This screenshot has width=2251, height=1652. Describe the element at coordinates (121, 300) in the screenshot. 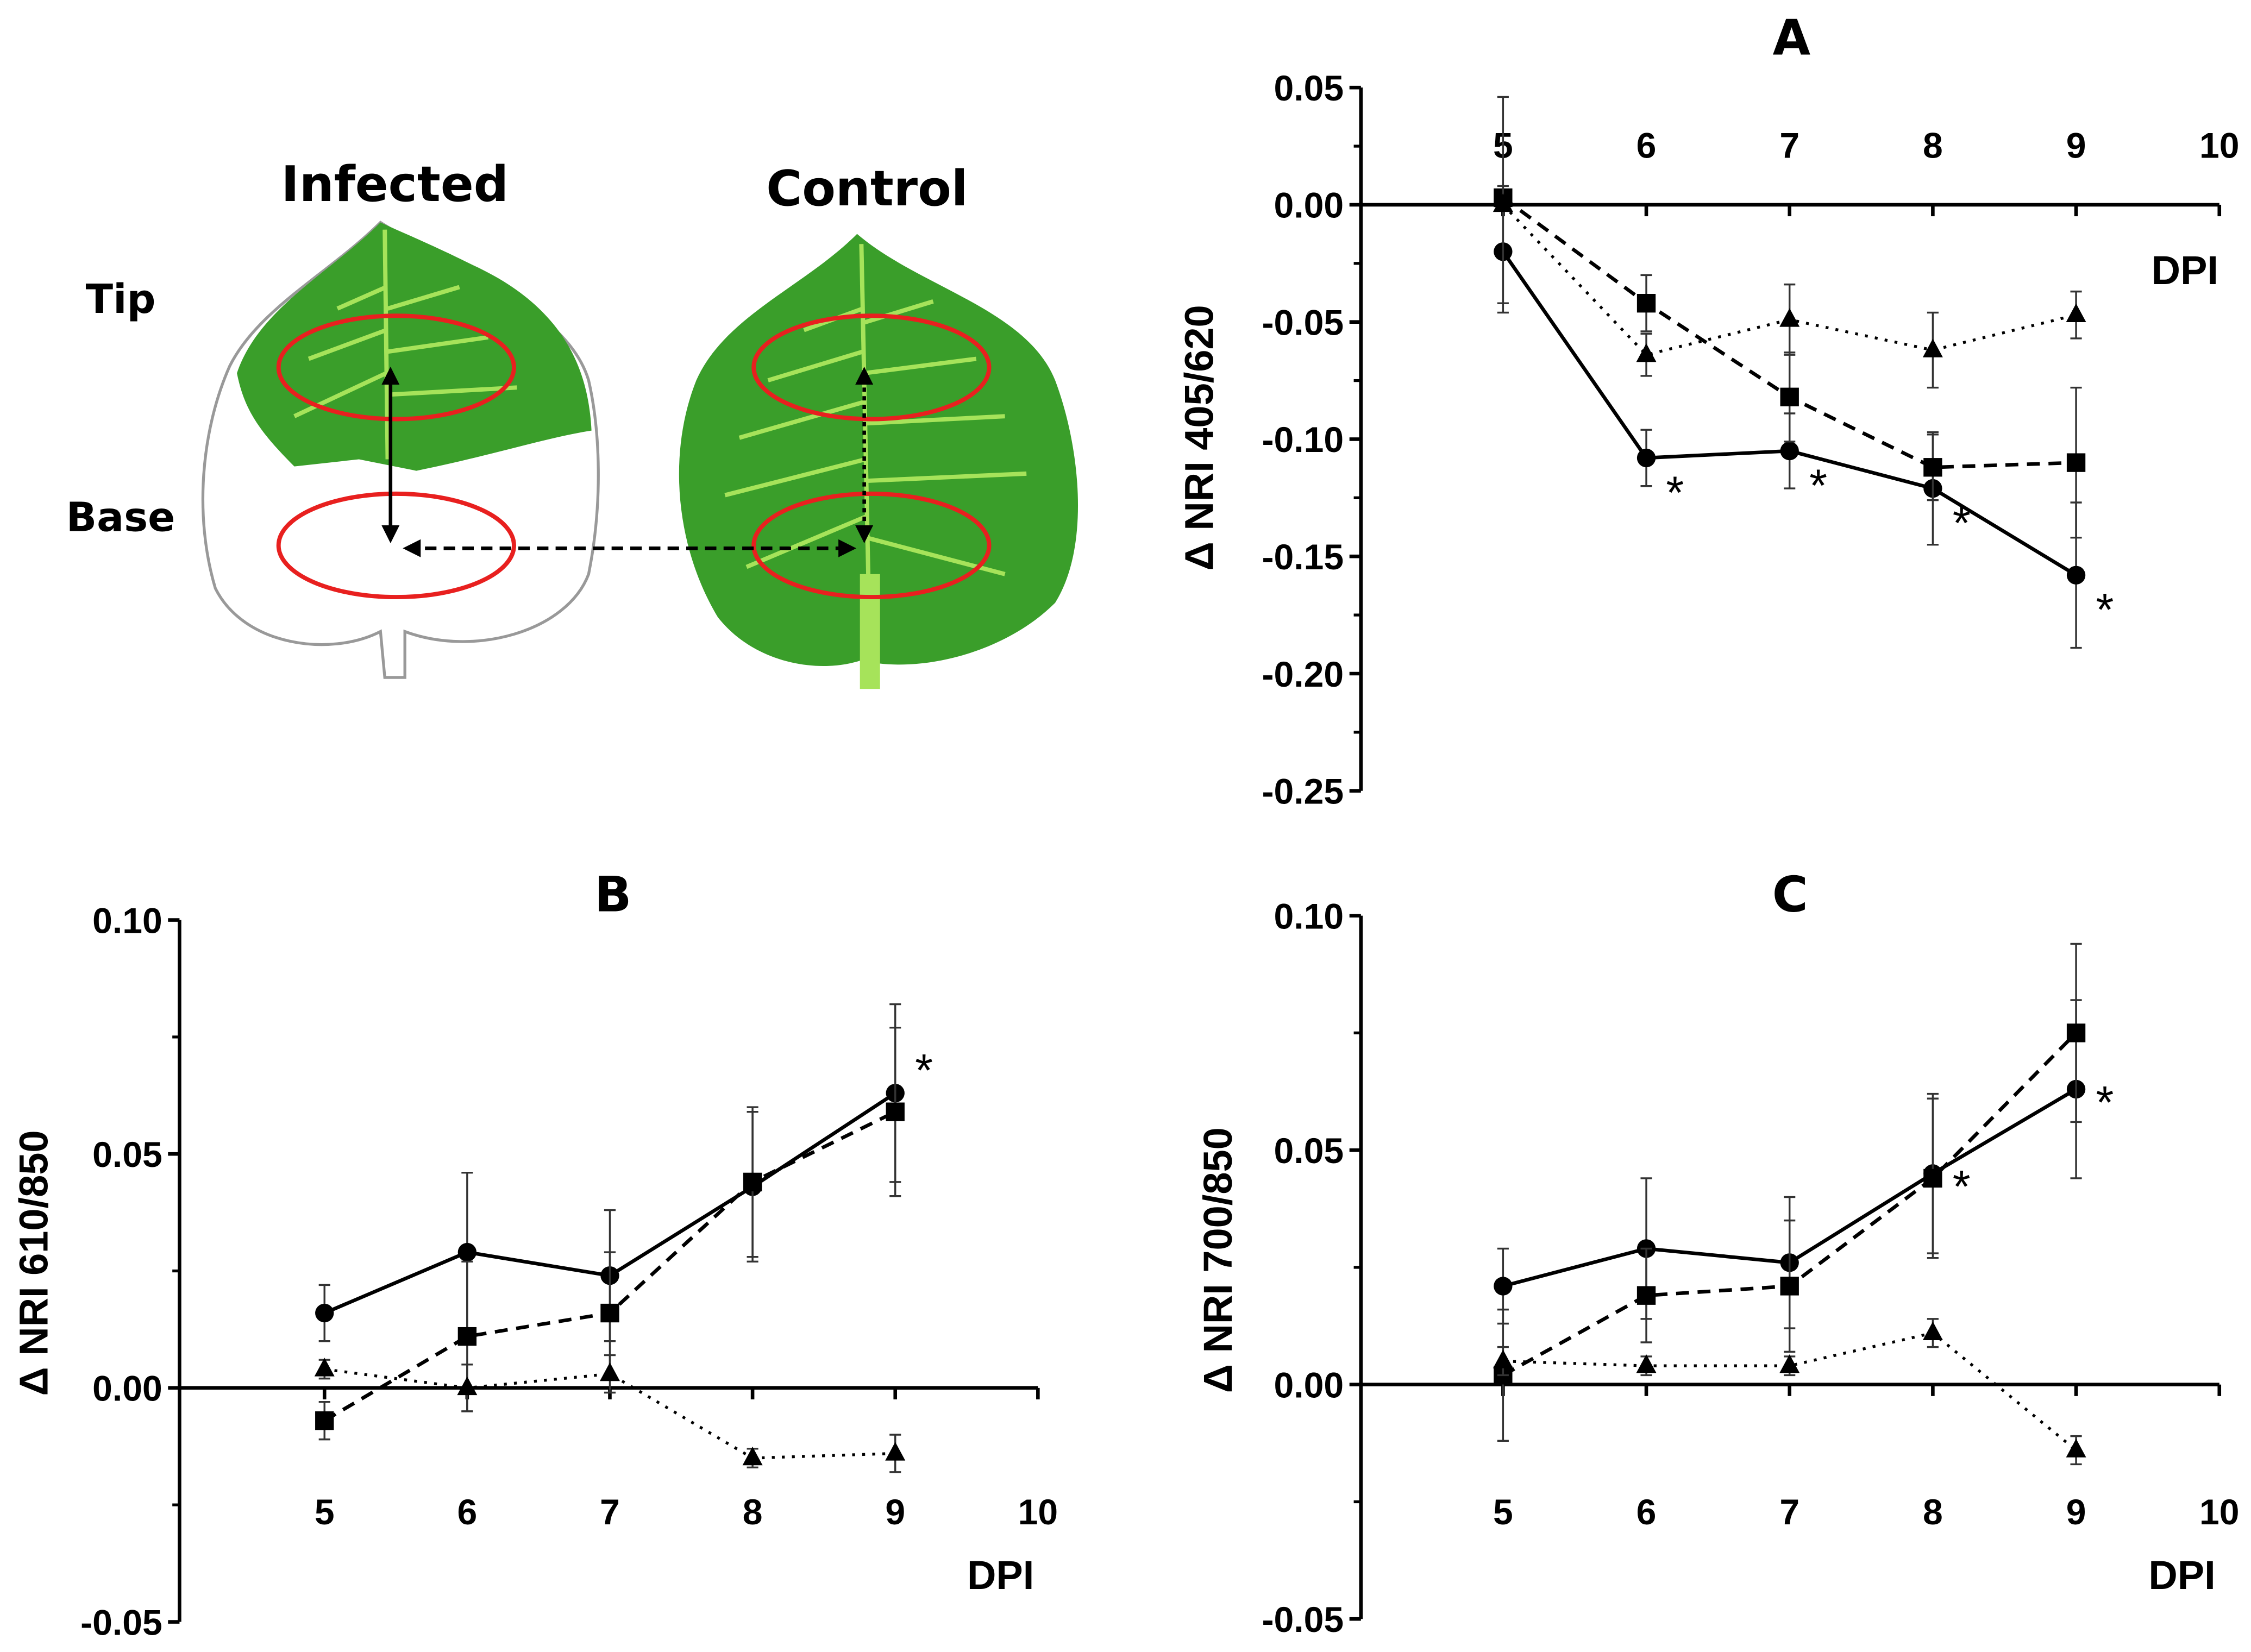

I see `tip-label: Tip` at that location.